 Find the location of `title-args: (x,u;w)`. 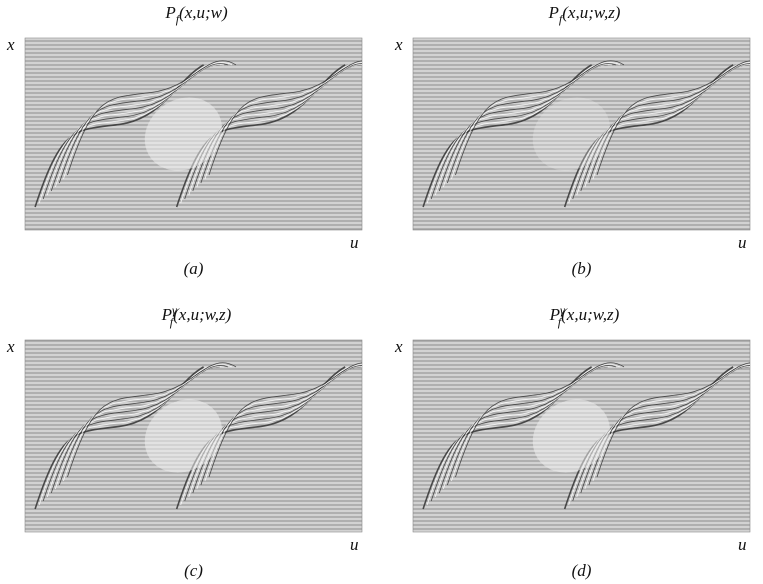

title-args: (x,u;w) is located at coordinates (203, 12).